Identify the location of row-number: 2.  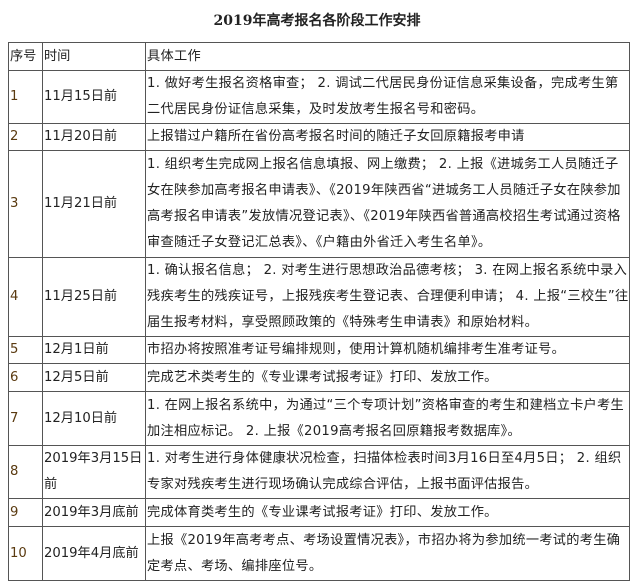
(25, 137).